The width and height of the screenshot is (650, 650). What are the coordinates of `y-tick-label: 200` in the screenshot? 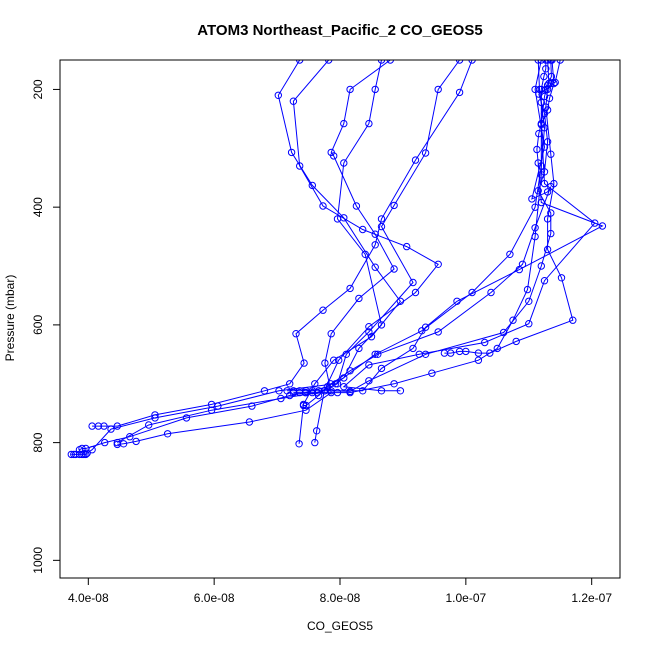 It's located at (38, 89).